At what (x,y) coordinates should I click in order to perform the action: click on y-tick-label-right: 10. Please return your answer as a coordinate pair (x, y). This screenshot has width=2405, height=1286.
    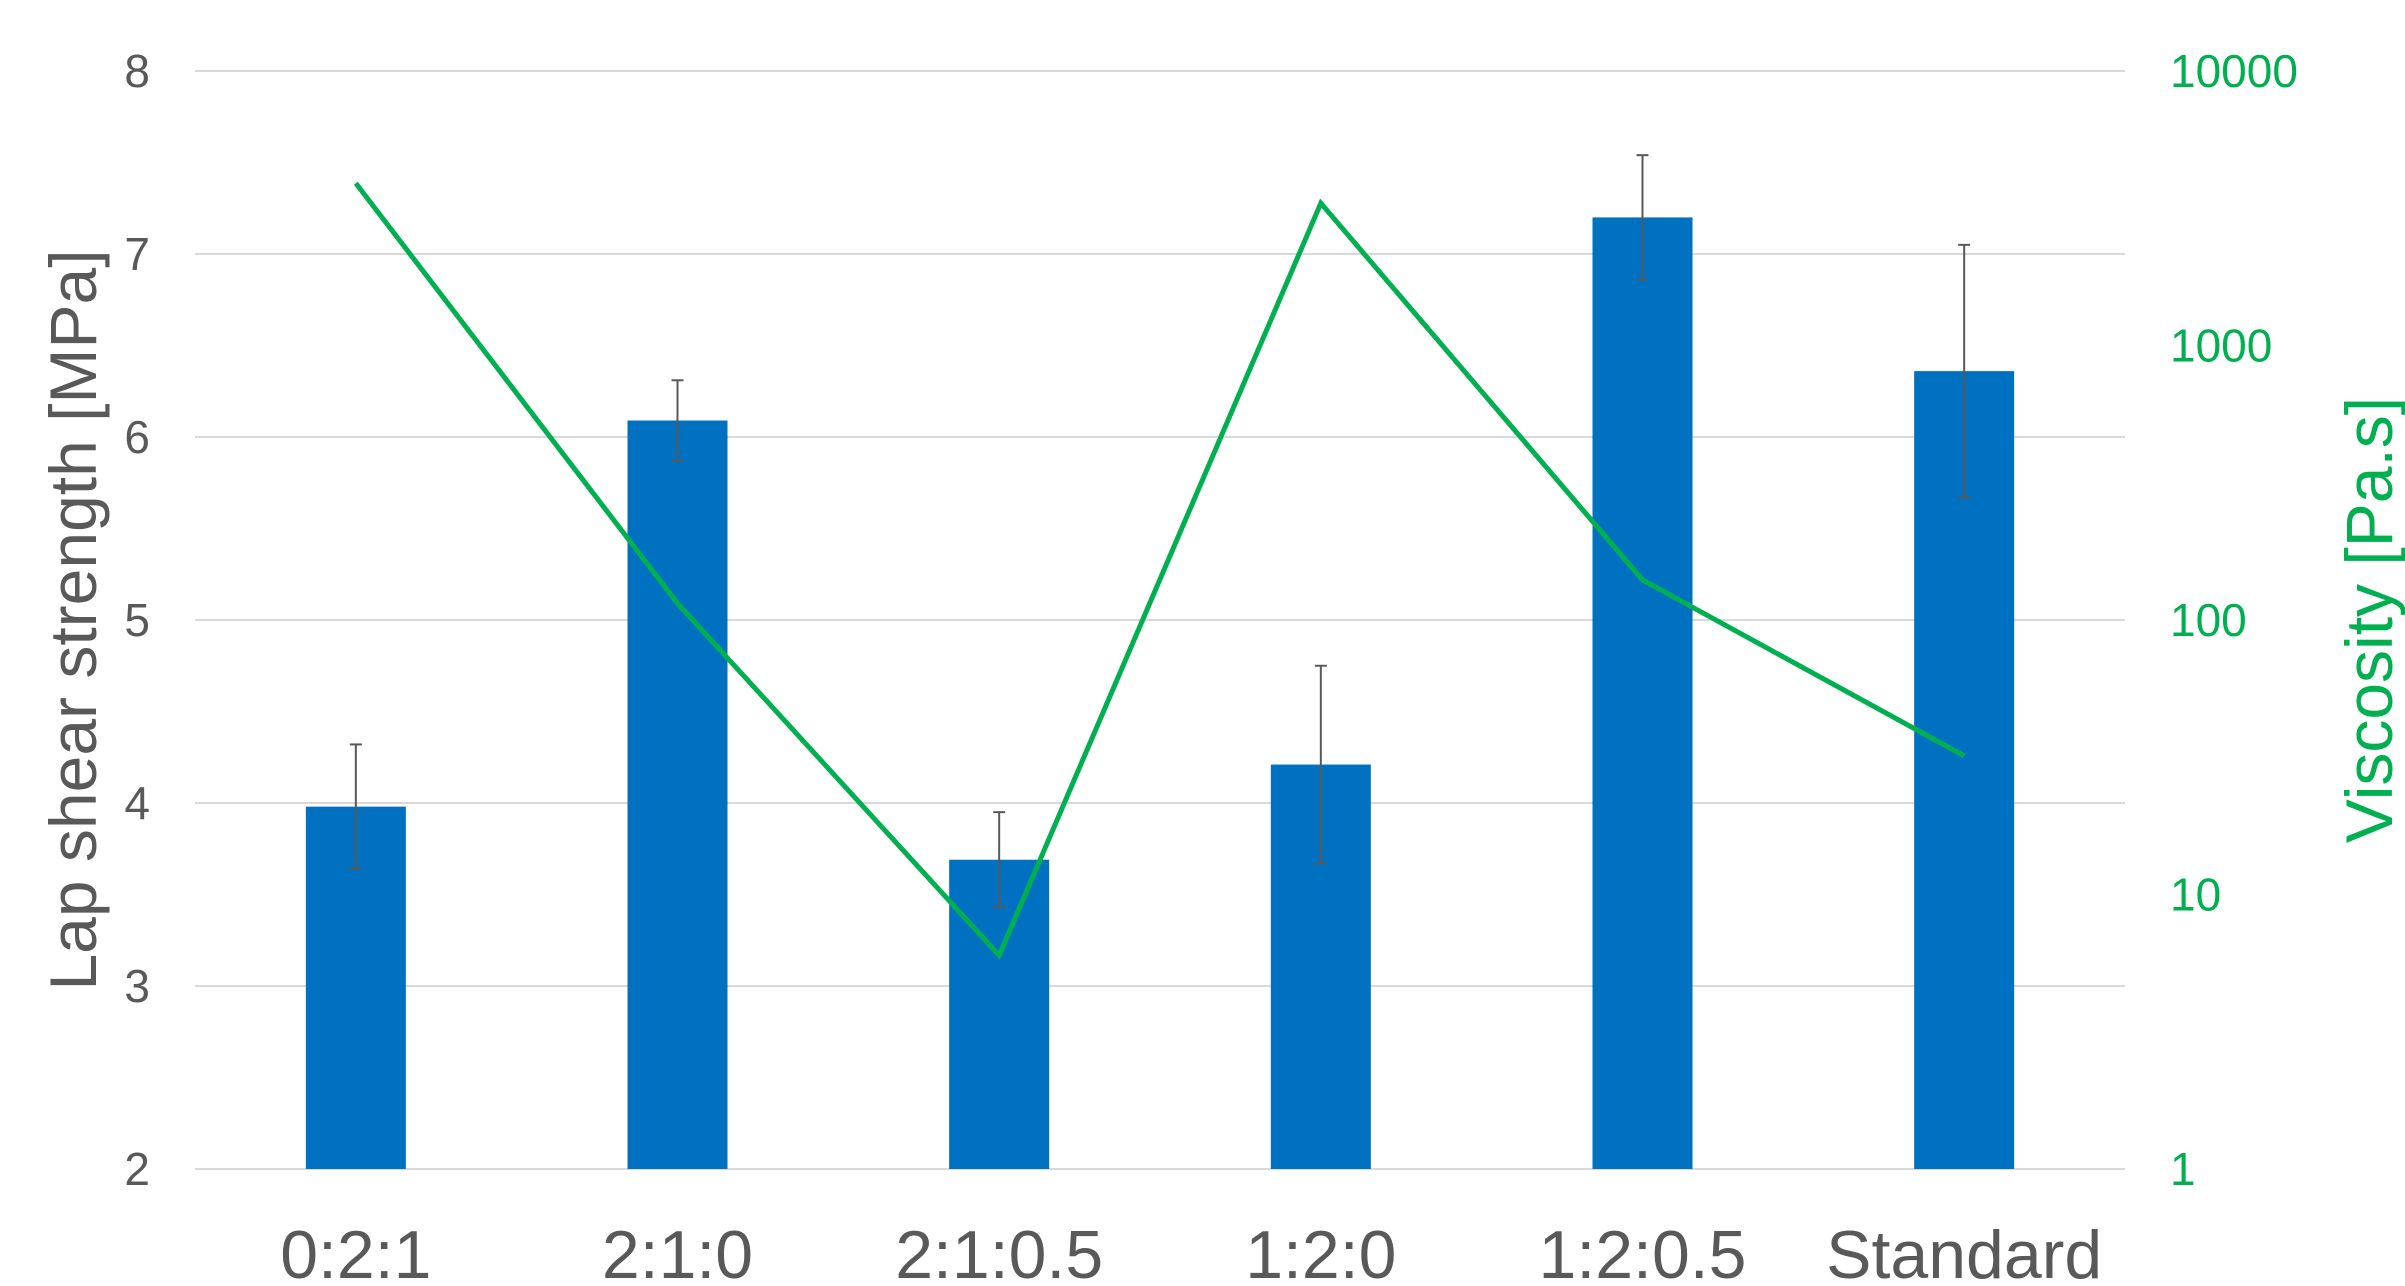
    Looking at the image, I should click on (2195, 895).